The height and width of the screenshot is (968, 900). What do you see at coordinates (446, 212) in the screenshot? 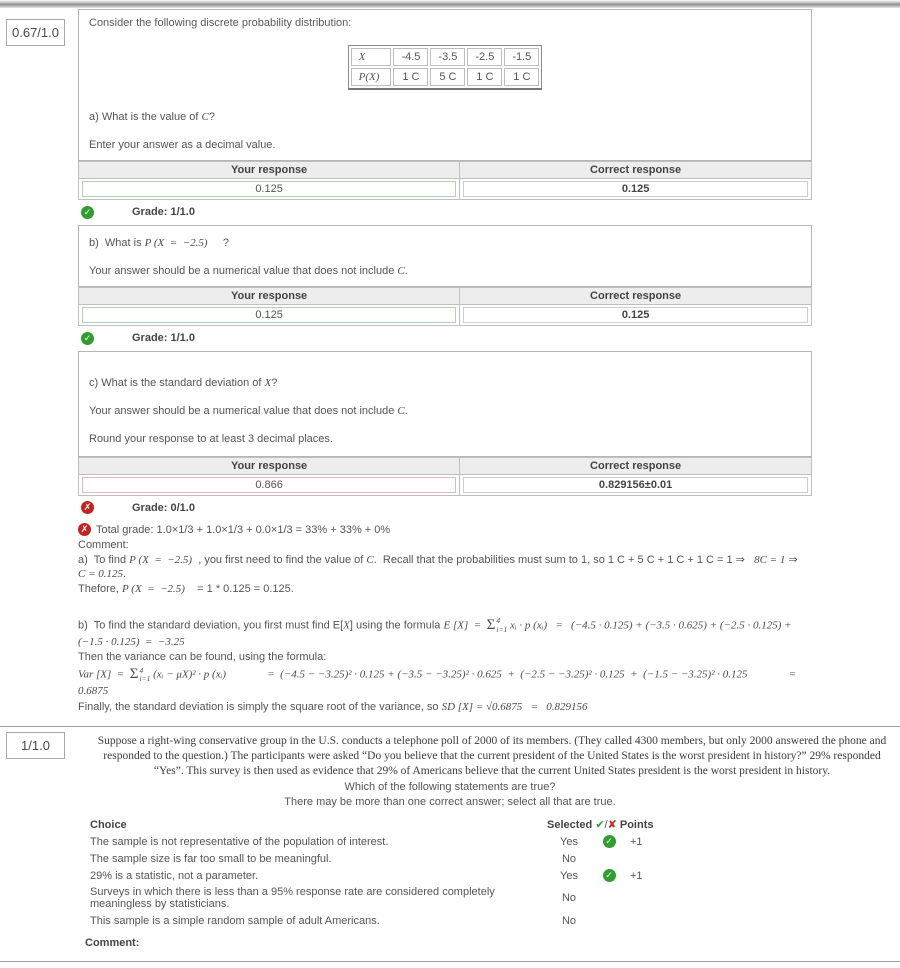
I see `part-a-grade-row: ✓ Grade: 1/1.0` at bounding box center [446, 212].